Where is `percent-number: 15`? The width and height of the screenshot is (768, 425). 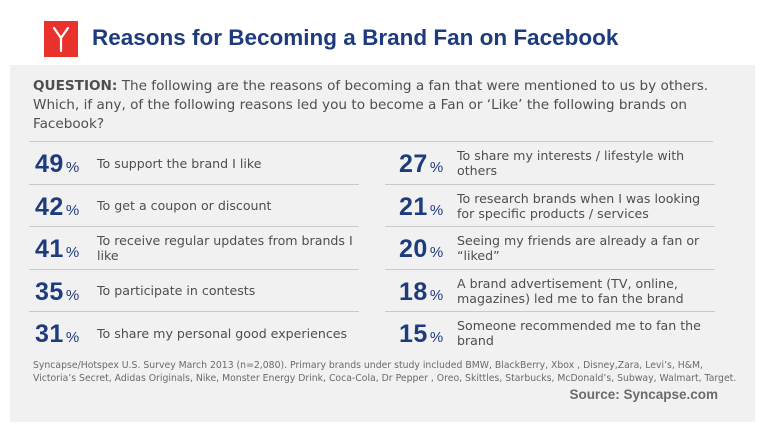 percent-number: 15 is located at coordinates (413, 334).